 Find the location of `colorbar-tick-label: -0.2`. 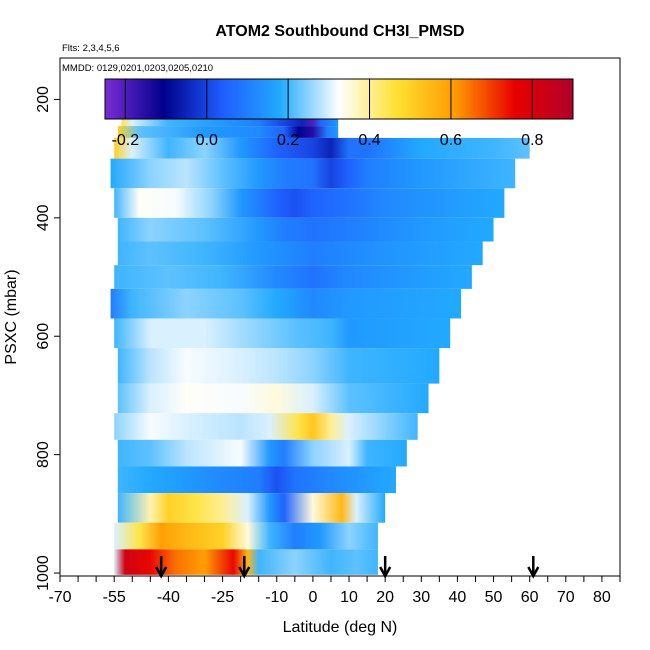

colorbar-tick-label: -0.2 is located at coordinates (126, 140).